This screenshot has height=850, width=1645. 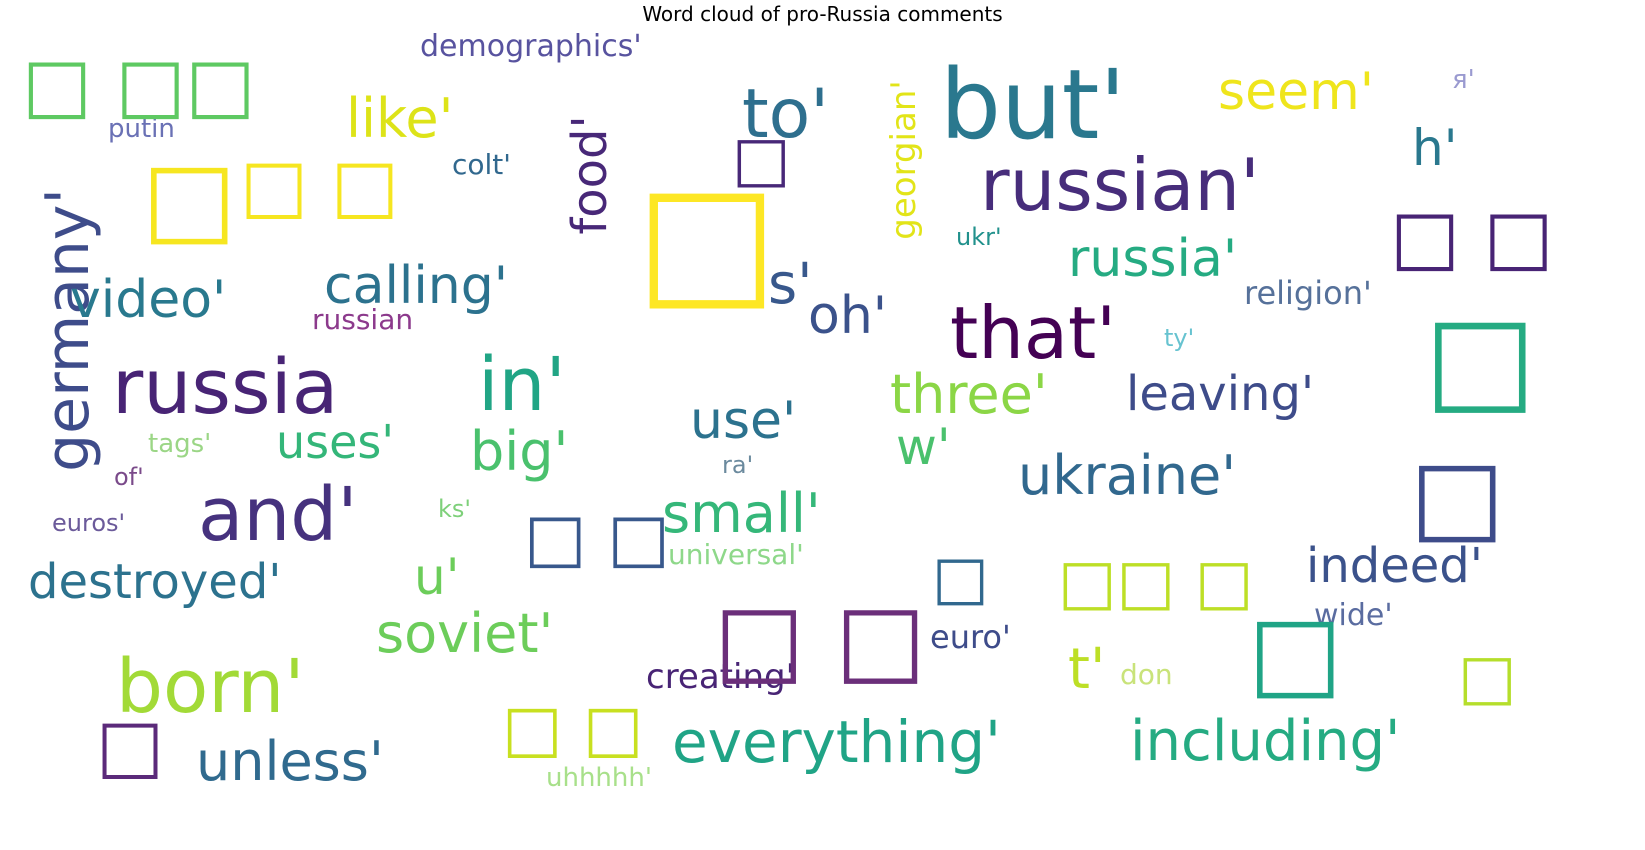 What do you see at coordinates (481, 164) in the screenshot?
I see `word-38: colt'` at bounding box center [481, 164].